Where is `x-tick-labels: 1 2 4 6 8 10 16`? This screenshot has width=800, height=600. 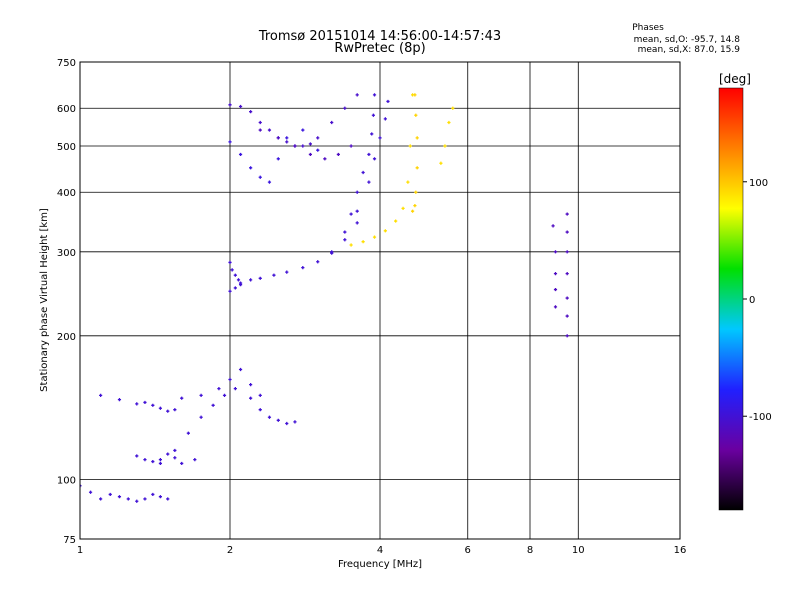
x-tick-labels: 1 2 4 6 8 10 16 is located at coordinates (382, 550).